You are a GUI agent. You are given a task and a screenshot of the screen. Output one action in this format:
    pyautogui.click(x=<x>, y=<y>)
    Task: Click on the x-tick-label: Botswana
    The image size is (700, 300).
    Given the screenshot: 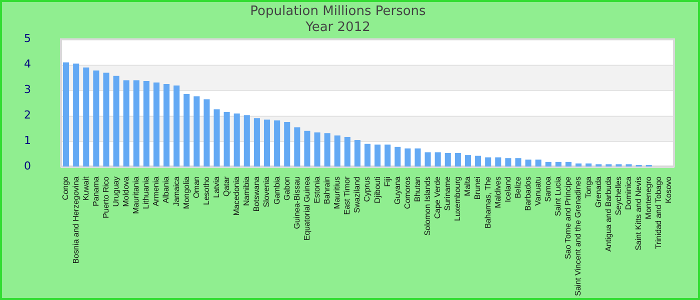 What is the action you would take?
    pyautogui.click(x=257, y=194)
    